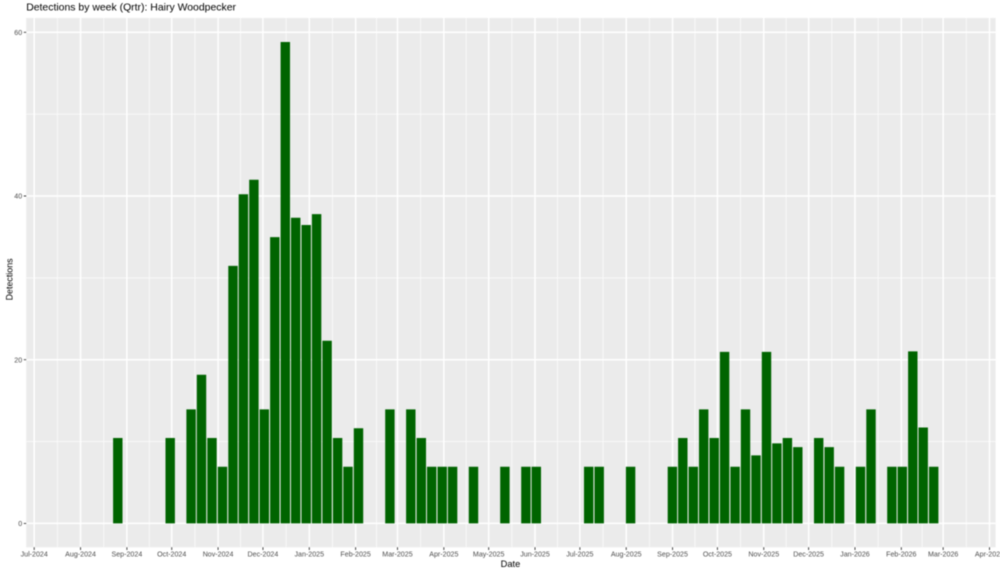 The image size is (1000, 573). I want to click on svg-text: Dec-2025, so click(808, 555).